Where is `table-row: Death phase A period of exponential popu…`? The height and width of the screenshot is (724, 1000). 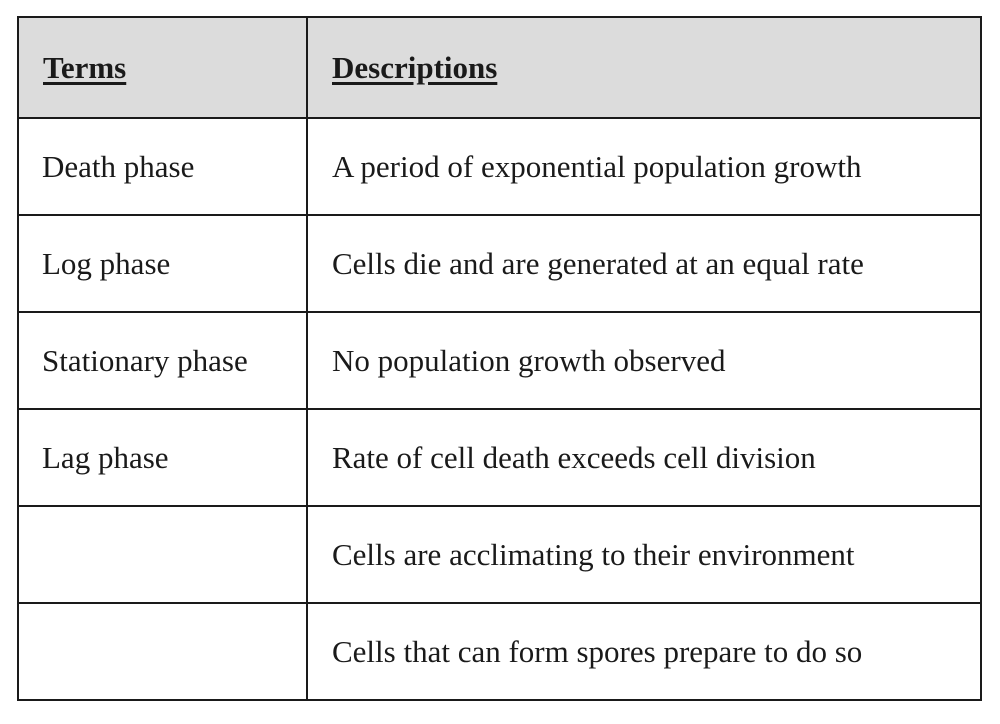 table-row: Death phase A period of exponential popu… is located at coordinates (499, 166).